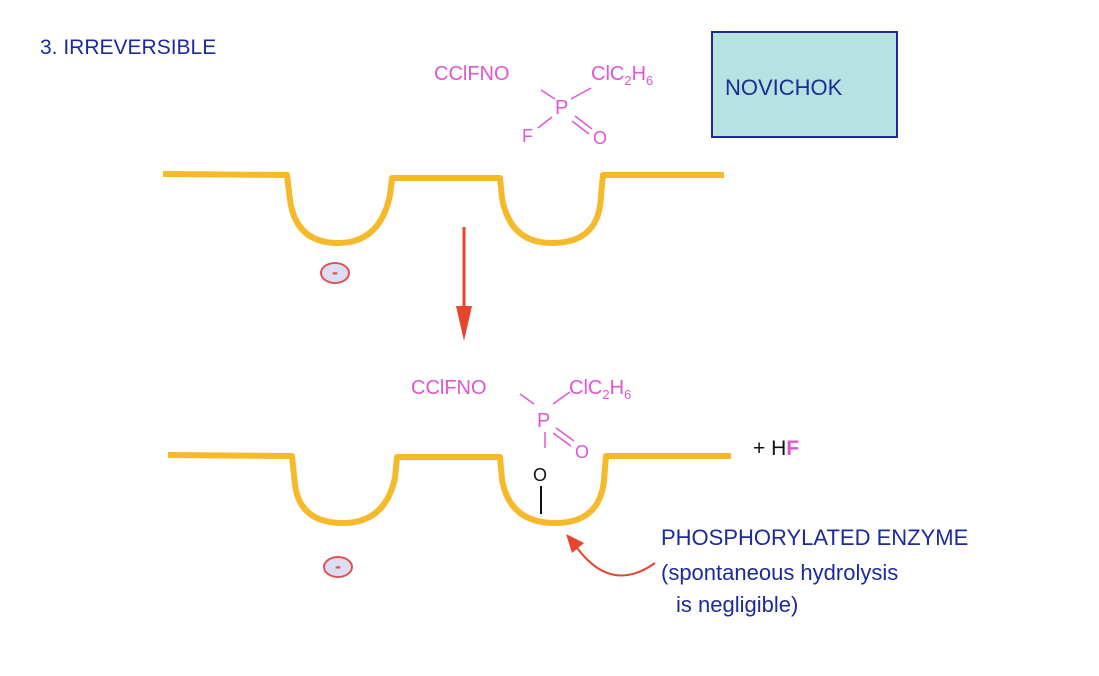 The image size is (1099, 676). Describe the element at coordinates (544, 421) in the screenshot. I see `mol-bottom-phosphorus: P` at that location.